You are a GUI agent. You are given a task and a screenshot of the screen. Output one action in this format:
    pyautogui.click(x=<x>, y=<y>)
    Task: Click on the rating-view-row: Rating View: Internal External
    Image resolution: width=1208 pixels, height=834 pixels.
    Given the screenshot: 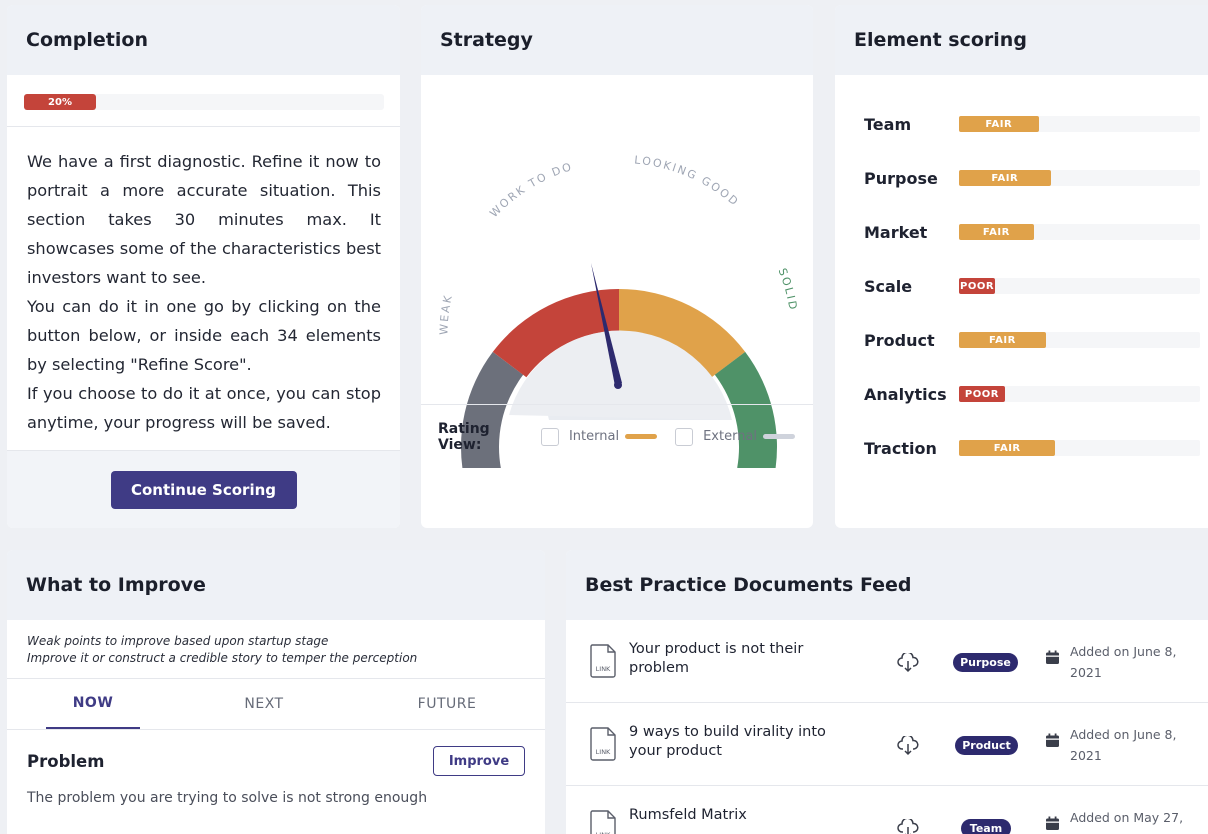 What is the action you would take?
    pyautogui.click(x=617, y=436)
    